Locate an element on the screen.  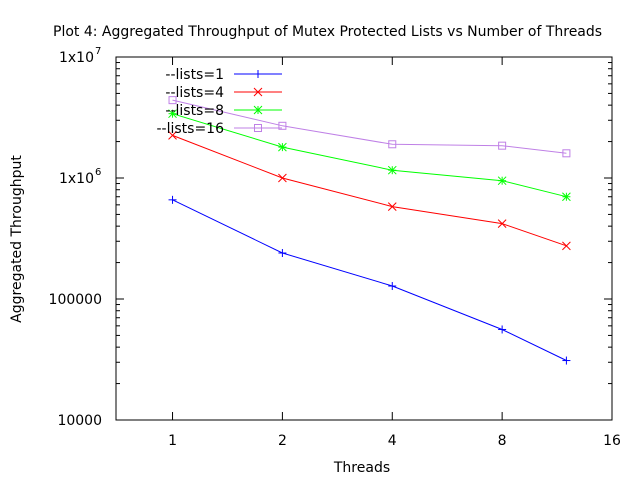
y-axis-label: Aggregated Throughput is located at coordinates (17, 239).